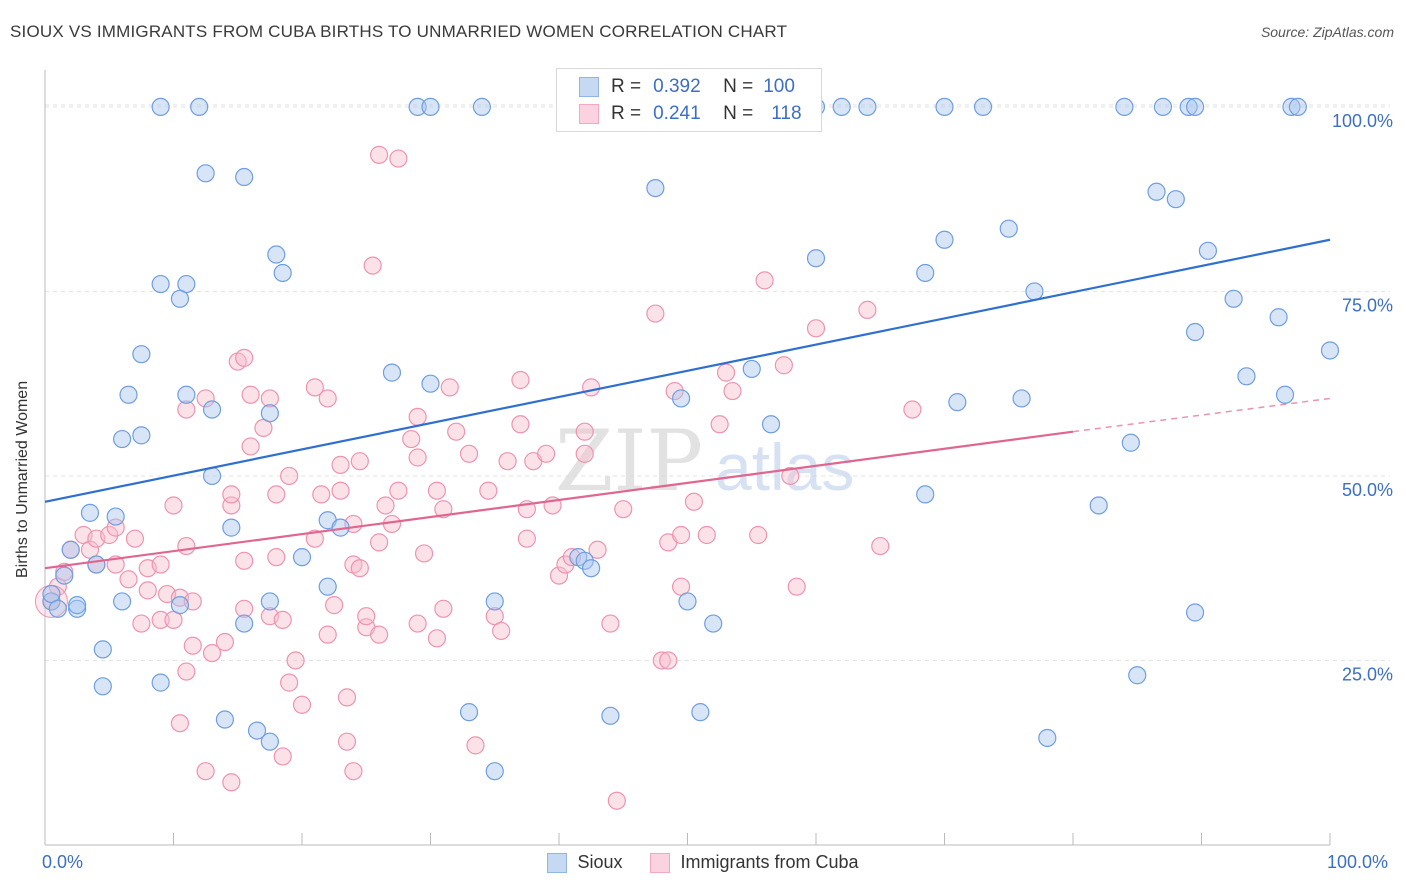 Image resolution: width=1406 pixels, height=892 pixels. Describe the element at coordinates (660, 862) in the screenshot. I see `series-legend-swatch-cuba` at that location.